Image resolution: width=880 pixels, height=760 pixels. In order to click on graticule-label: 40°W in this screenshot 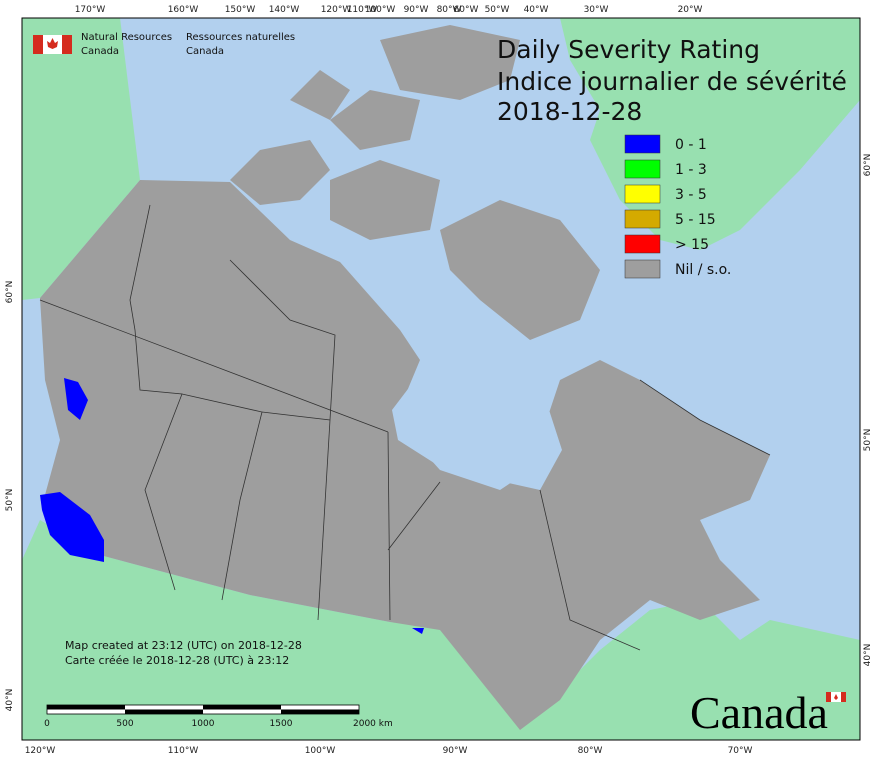, I will do `click(536, 10)`.